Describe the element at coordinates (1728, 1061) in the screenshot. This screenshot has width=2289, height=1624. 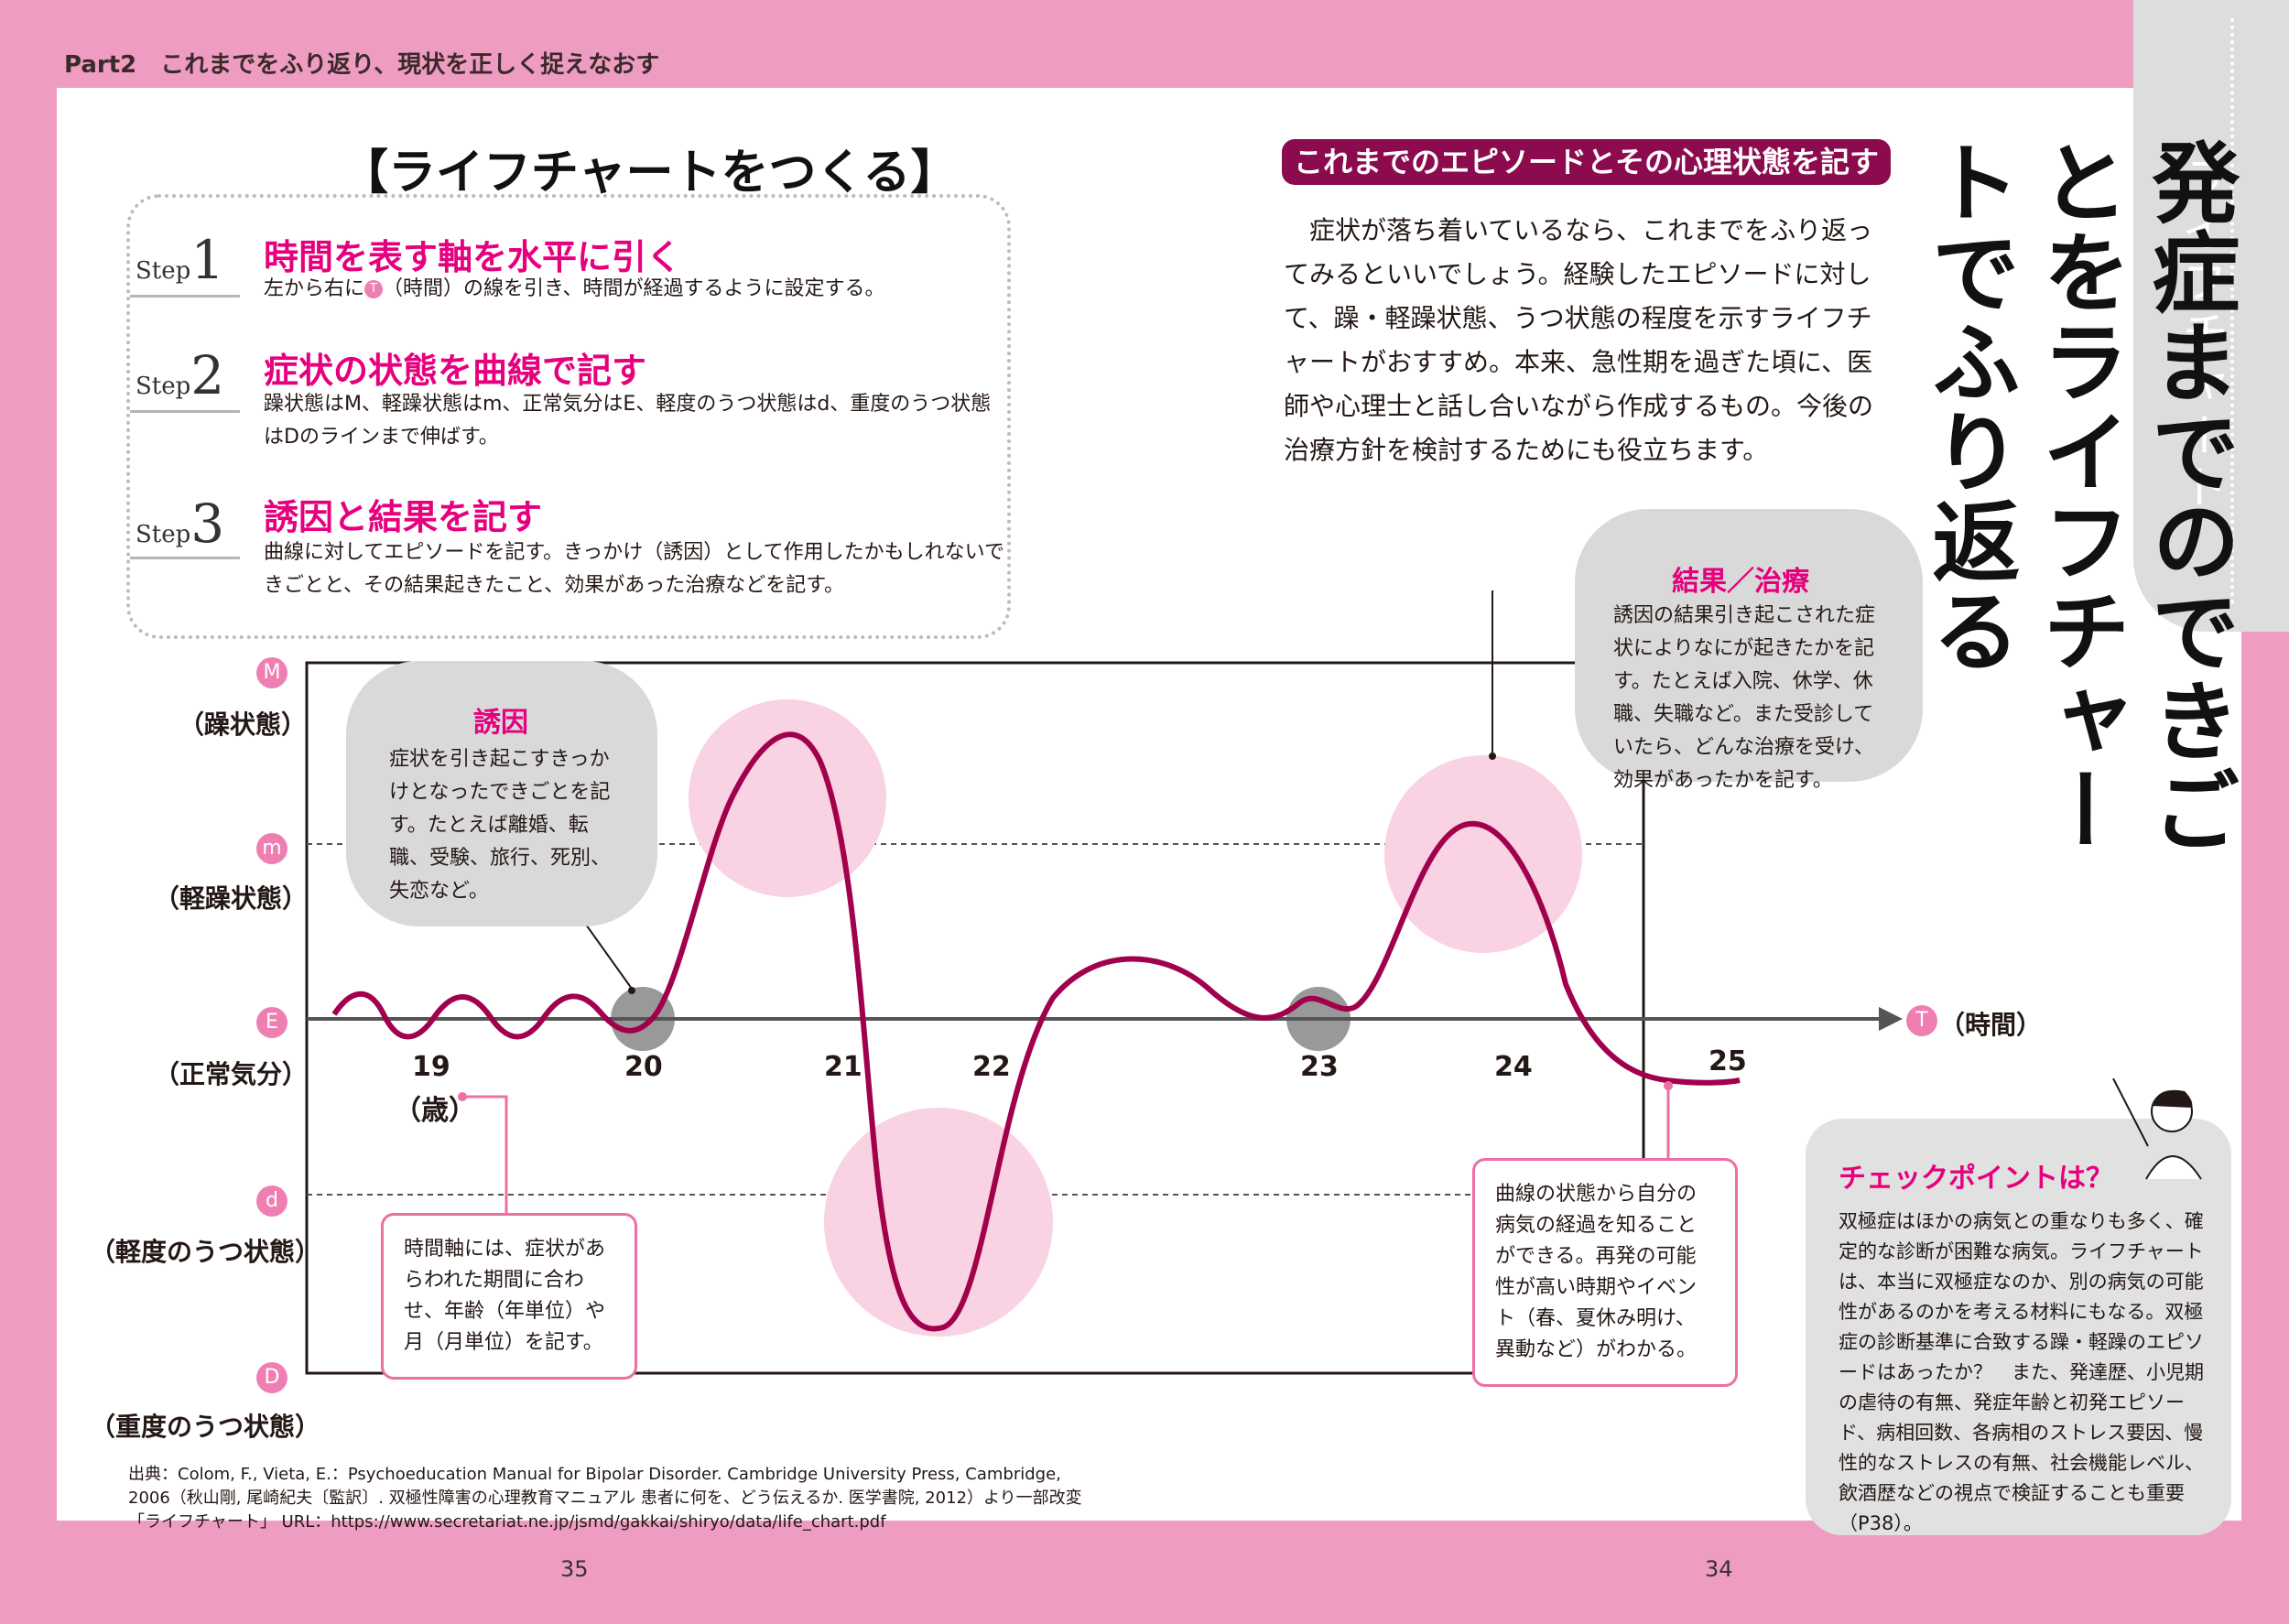
I see `x-tick-25: 25` at that location.